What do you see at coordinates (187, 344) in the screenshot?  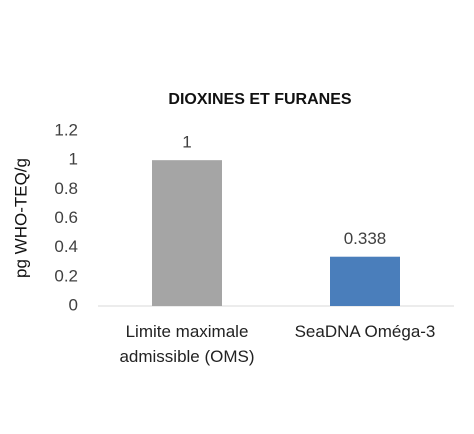 I see `x-tick-label: Limite maximale admissible (OMS)` at bounding box center [187, 344].